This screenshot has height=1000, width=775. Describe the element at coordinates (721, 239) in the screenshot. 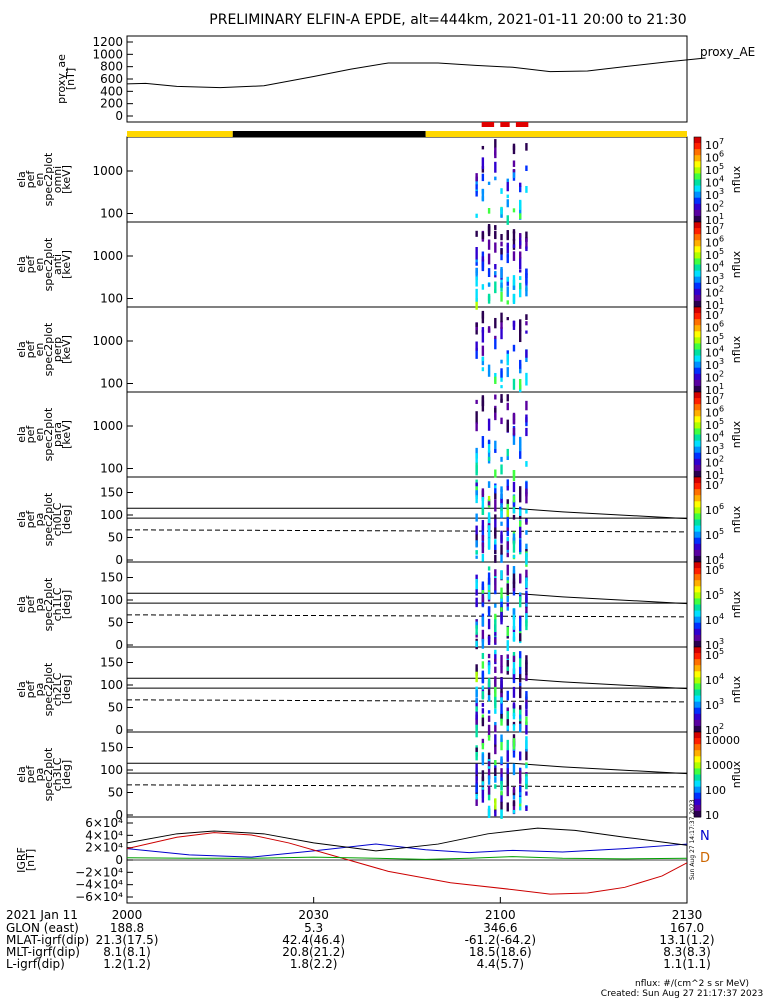

I see `colorbar-tick-label-exp: 6` at that location.